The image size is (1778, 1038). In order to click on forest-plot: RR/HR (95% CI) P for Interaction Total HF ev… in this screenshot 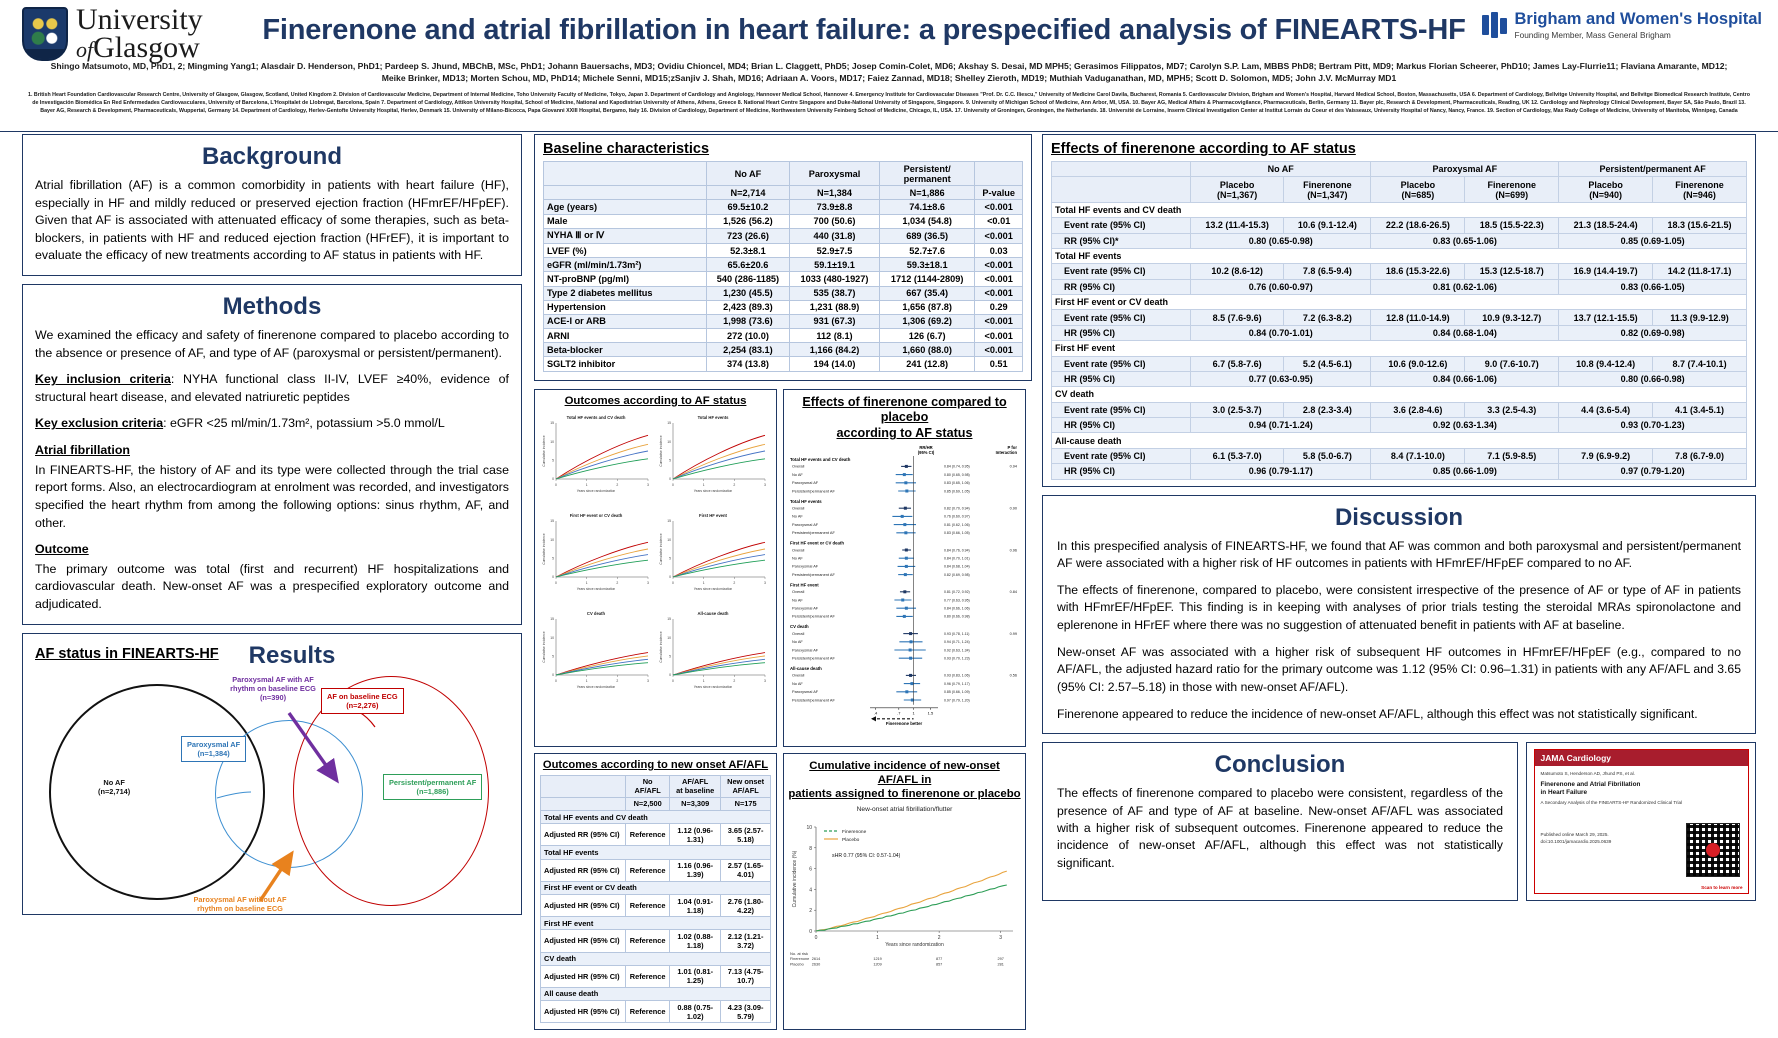, I will do `click(904, 591)`.